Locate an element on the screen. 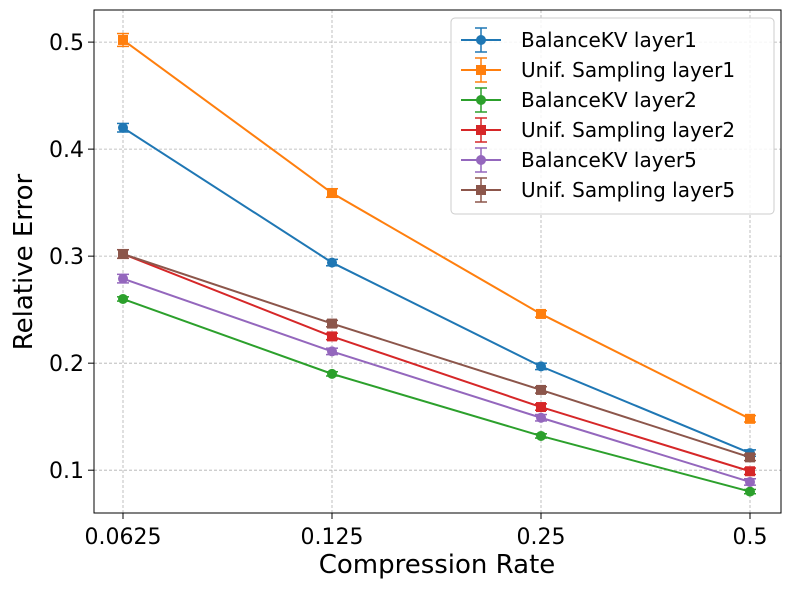 The height and width of the screenshot is (590, 789). legend-label: Unif. Sampling layer1 is located at coordinates (628, 70).